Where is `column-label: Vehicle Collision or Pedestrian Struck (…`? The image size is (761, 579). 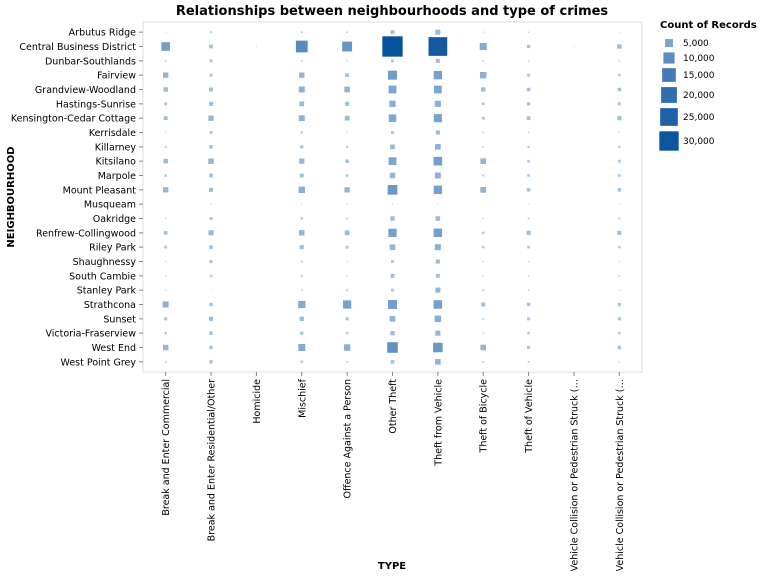
column-label: Vehicle Collision or Pedestrian Struck (… is located at coordinates (620, 475).